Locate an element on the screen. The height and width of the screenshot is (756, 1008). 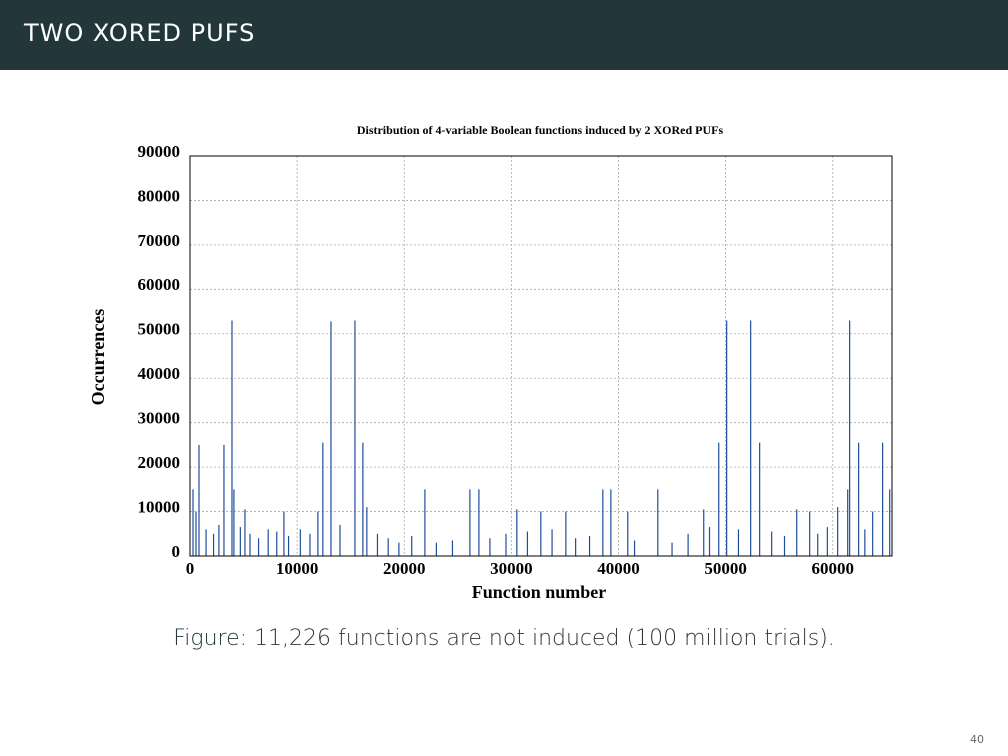
y-axis-label: Occurrences is located at coordinates (98, 357).